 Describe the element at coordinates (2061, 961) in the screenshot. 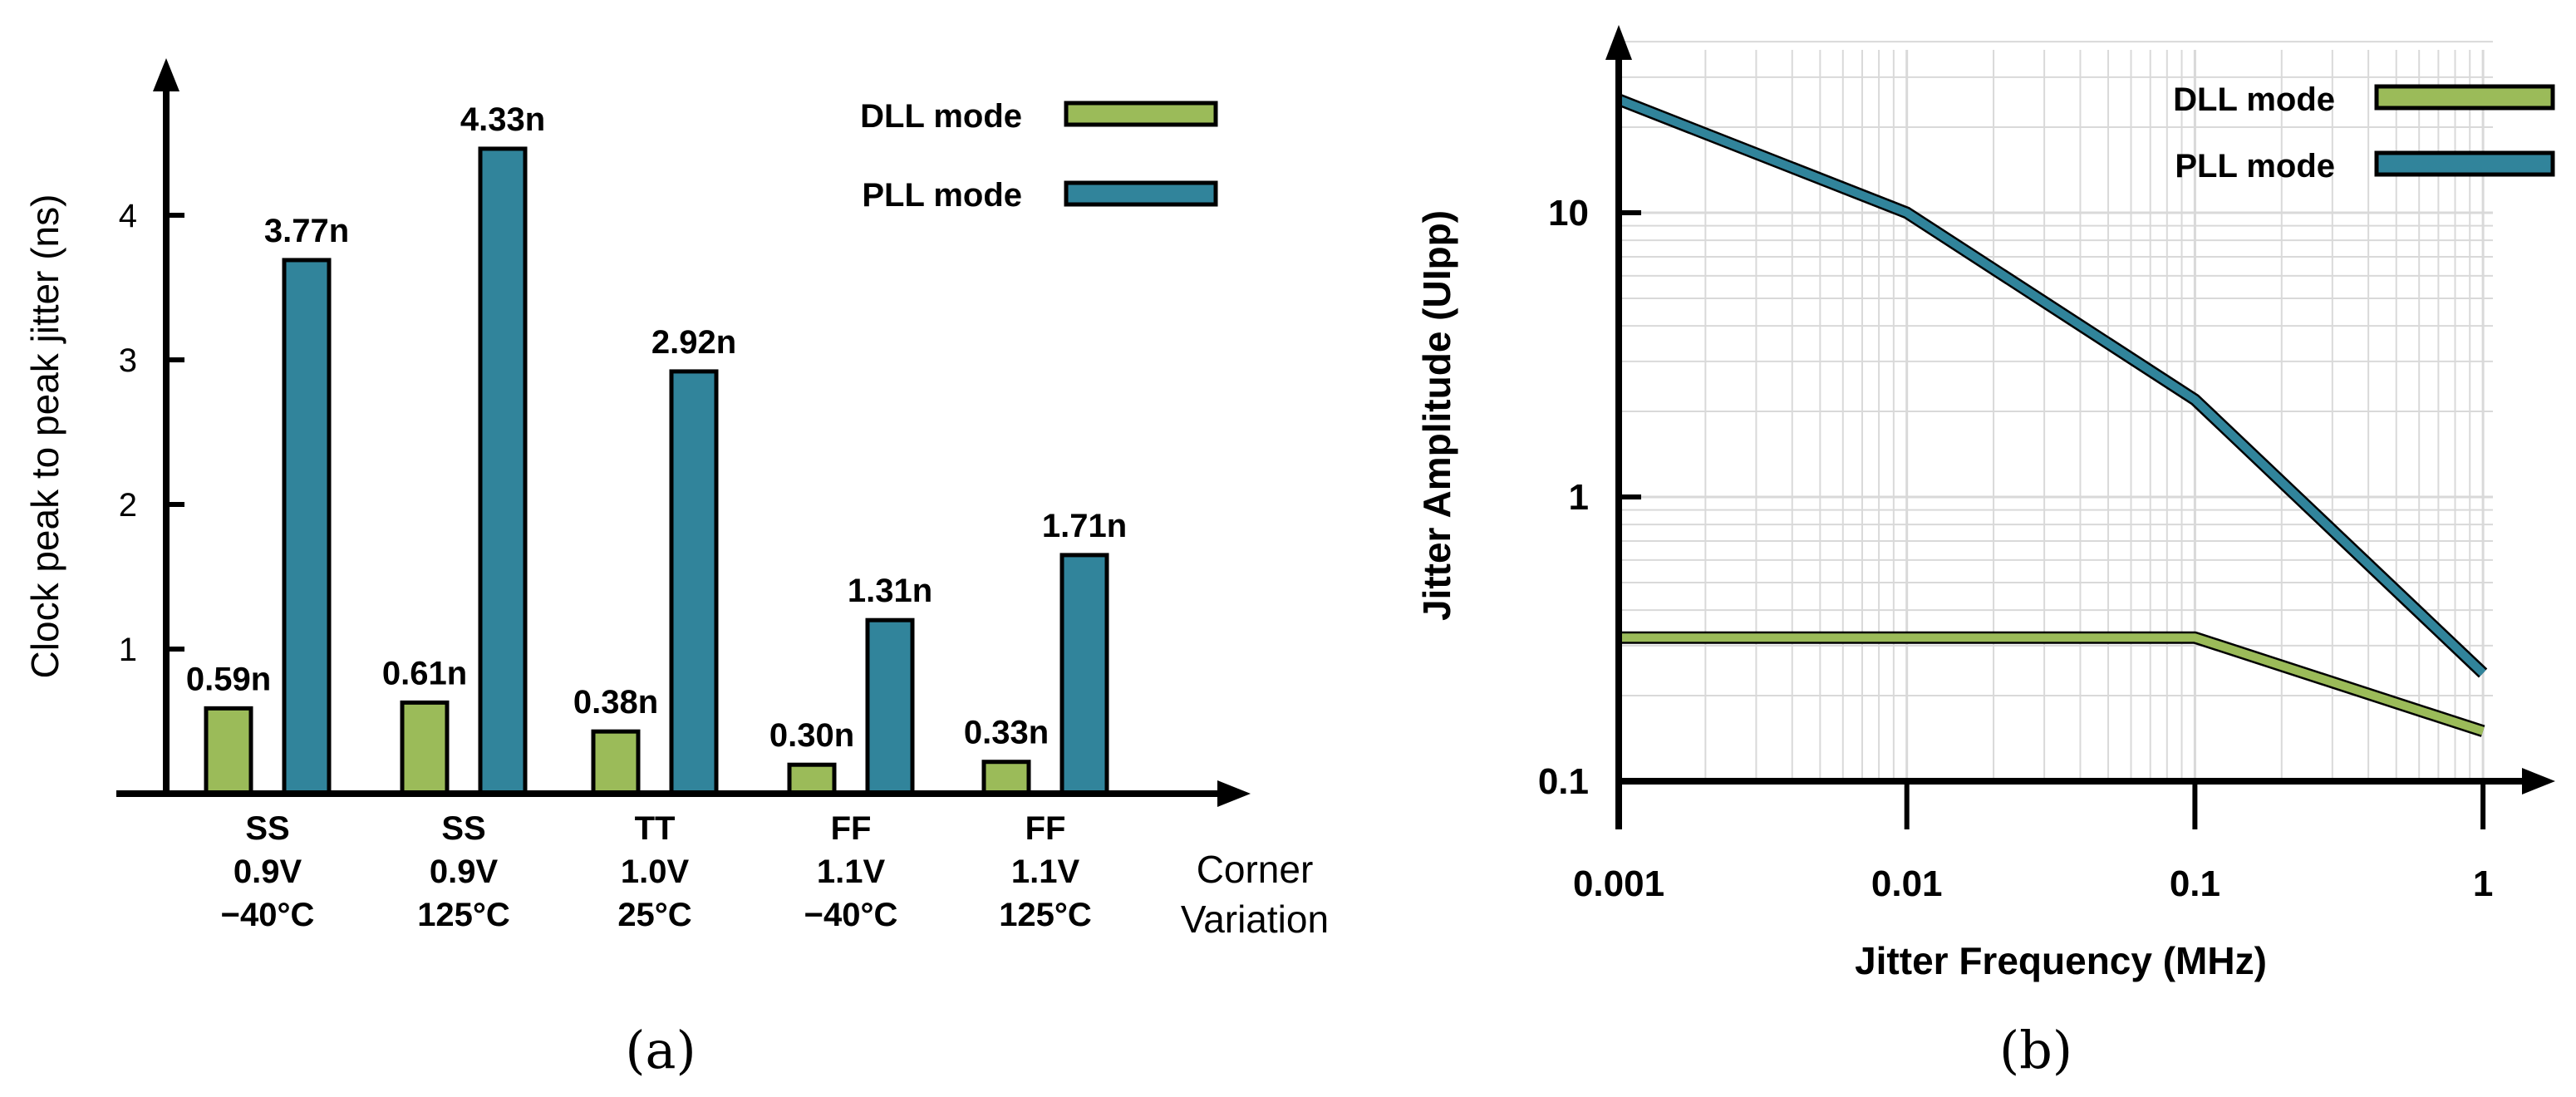

I see `x-axis-label: Jitter Frequency (MHz)` at that location.